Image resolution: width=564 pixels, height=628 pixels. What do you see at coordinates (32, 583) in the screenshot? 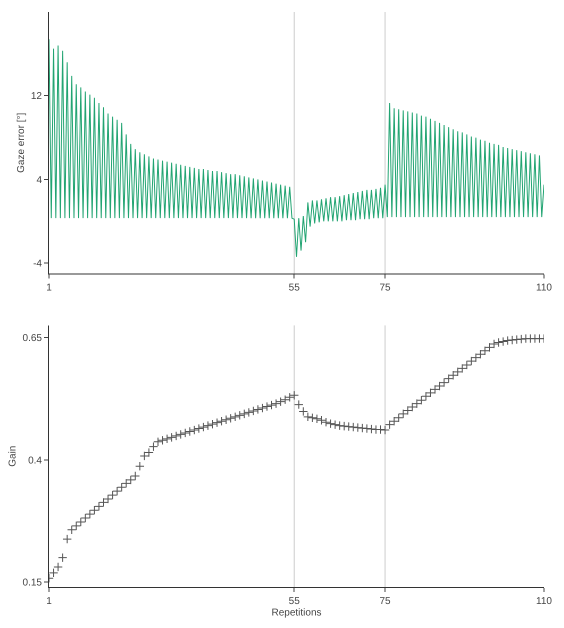
I see `y-tick-label: 0.15` at bounding box center [32, 583].